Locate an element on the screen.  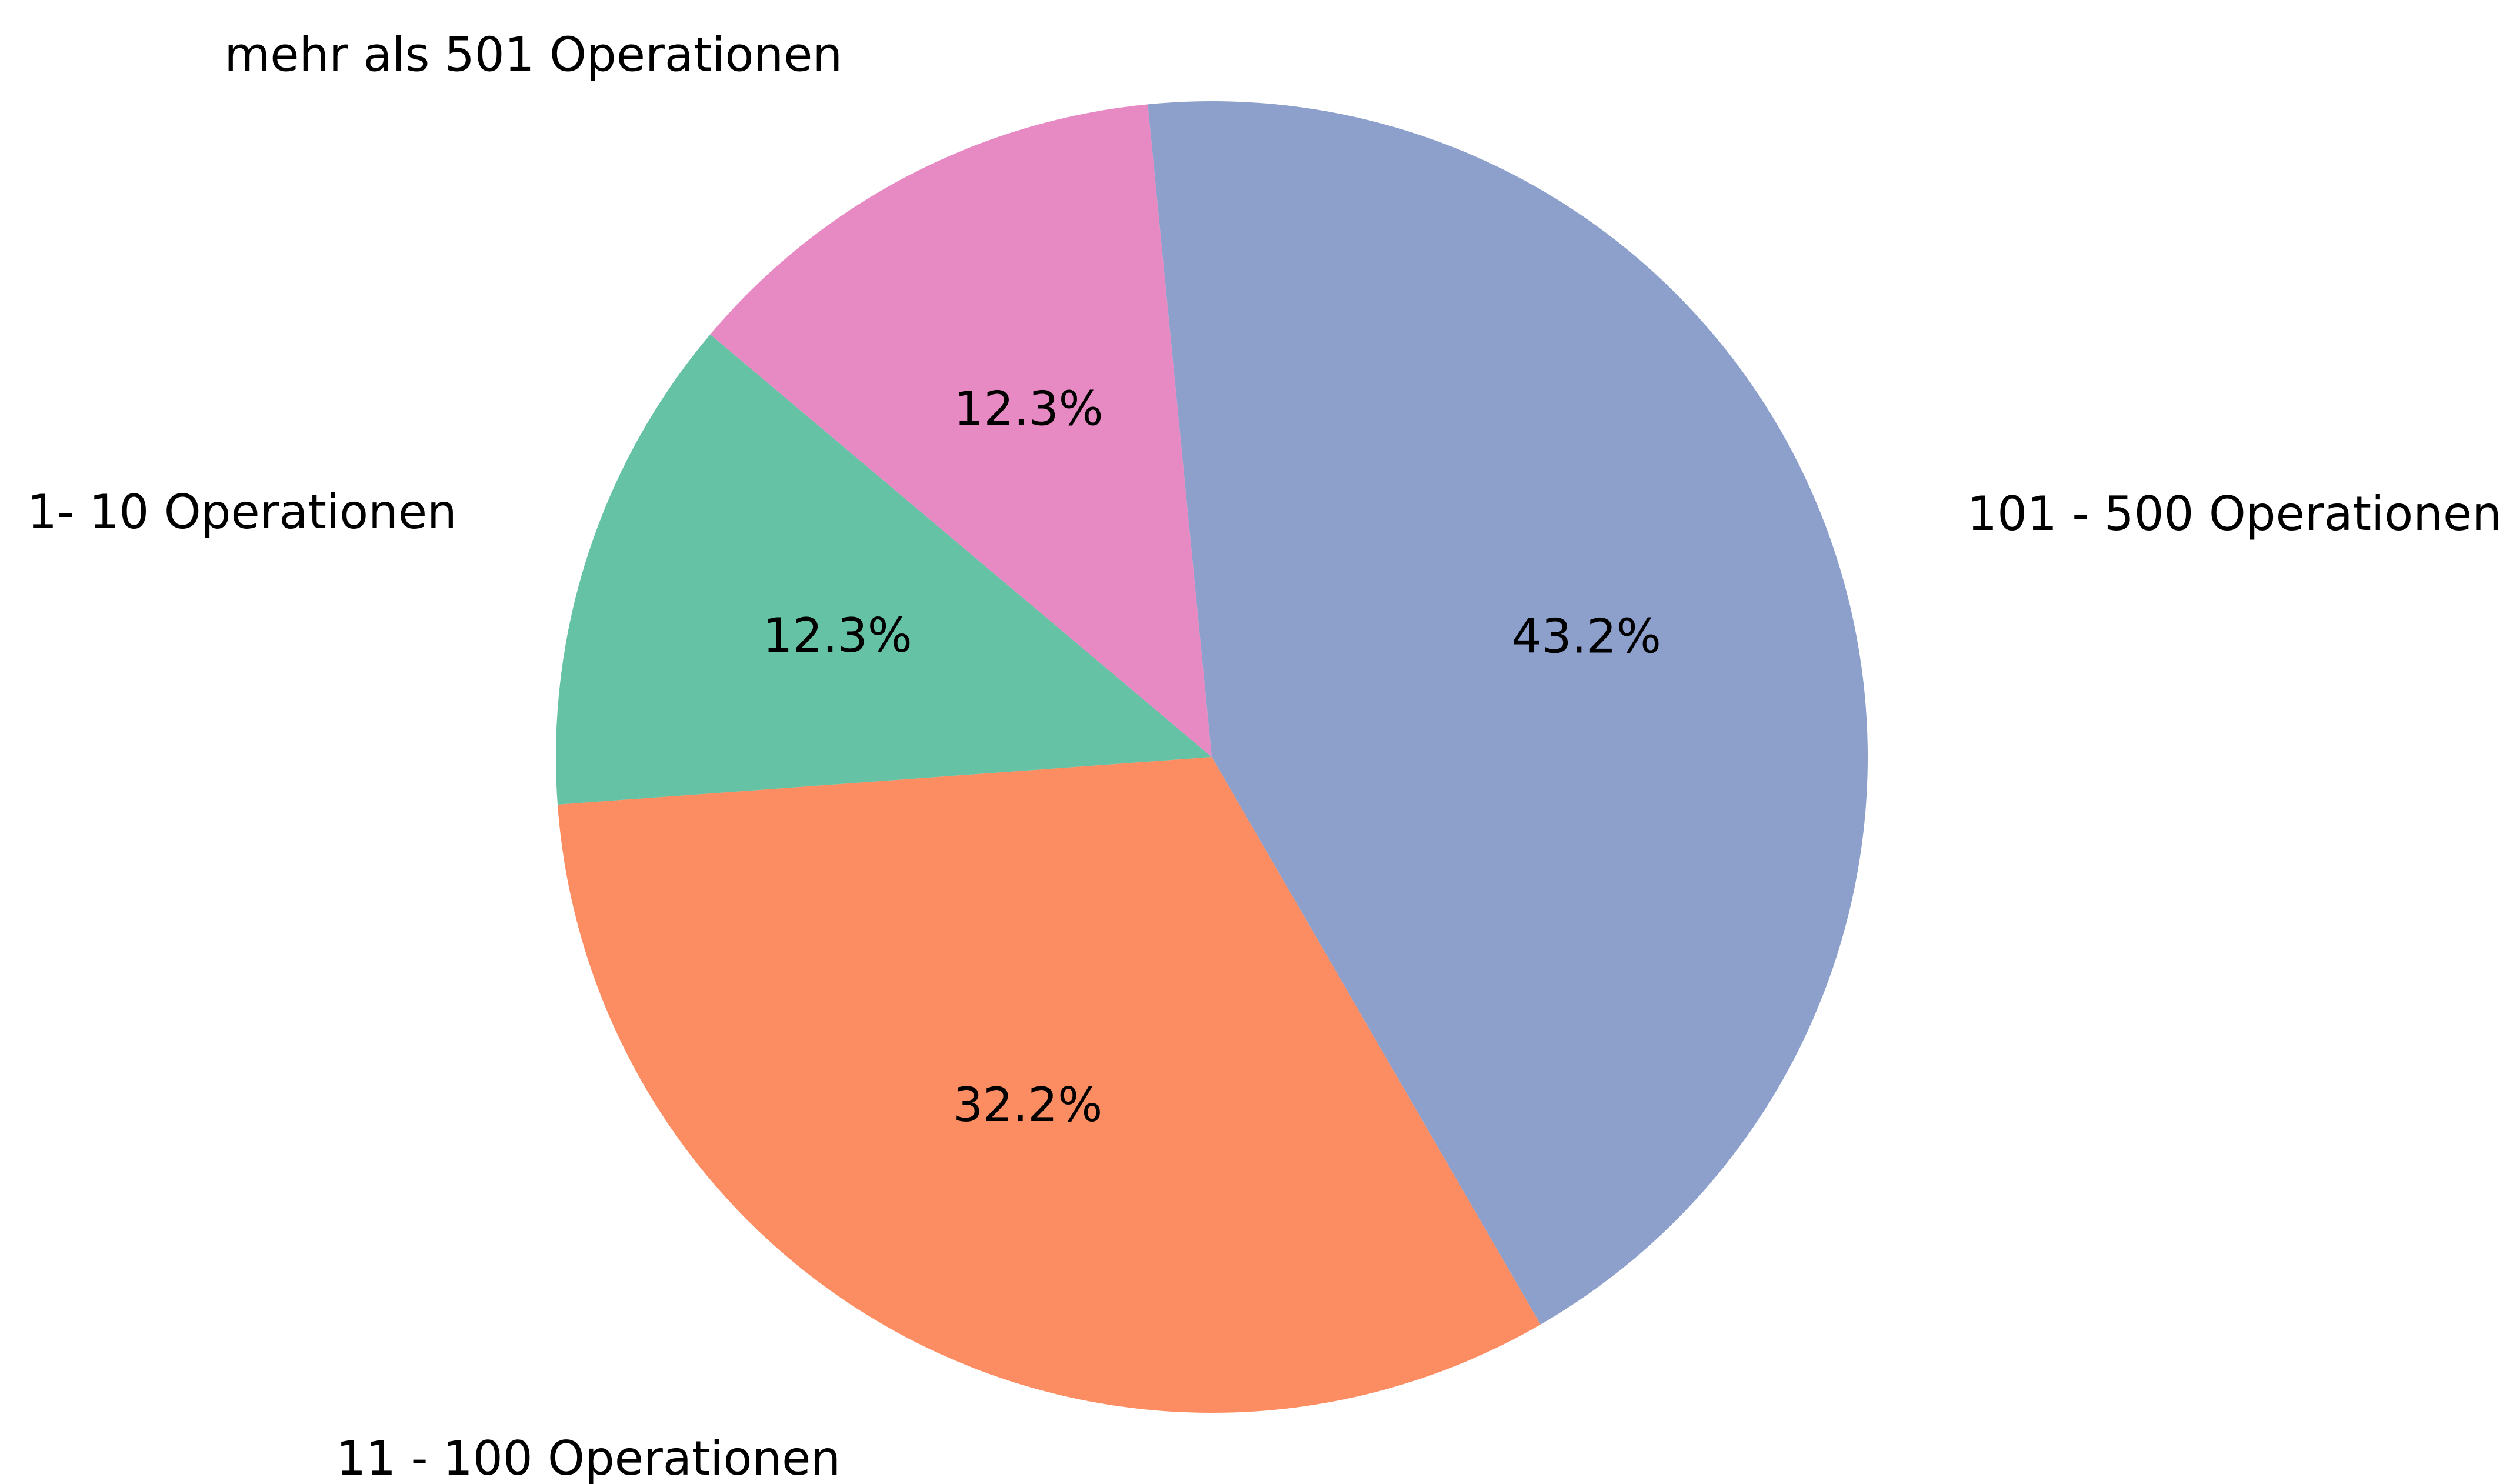
pie-category-label-11-100-operationen: 11 - 100 Operationen is located at coordinates (588, 1457).